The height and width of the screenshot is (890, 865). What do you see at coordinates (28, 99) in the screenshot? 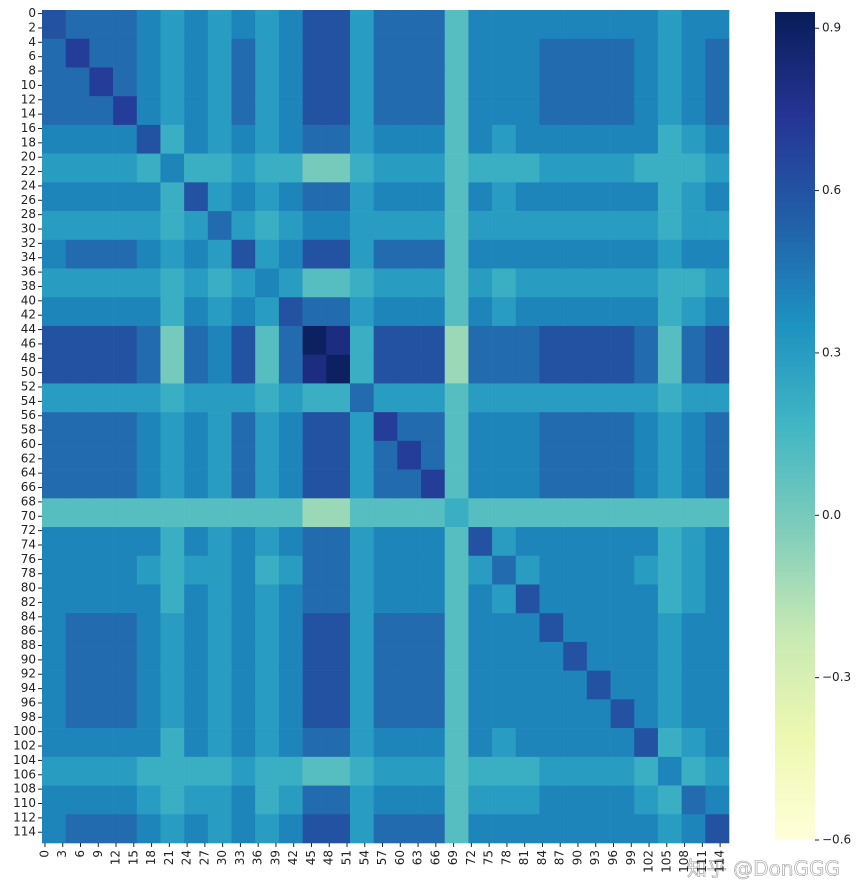
I see `y-tick-label: 12` at bounding box center [28, 99].